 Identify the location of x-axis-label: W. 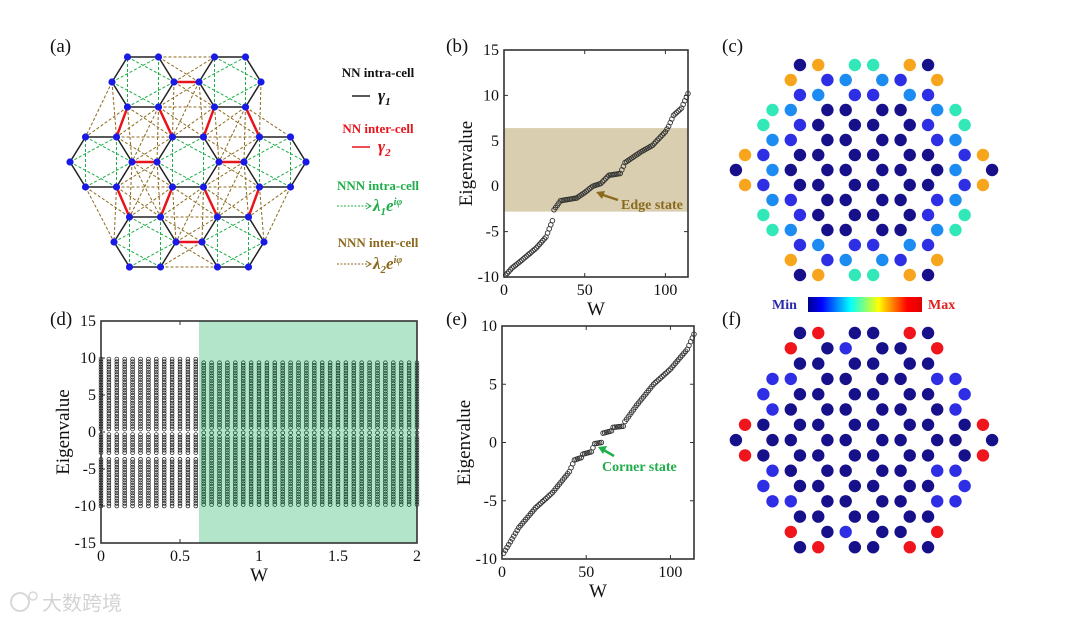
(596, 309).